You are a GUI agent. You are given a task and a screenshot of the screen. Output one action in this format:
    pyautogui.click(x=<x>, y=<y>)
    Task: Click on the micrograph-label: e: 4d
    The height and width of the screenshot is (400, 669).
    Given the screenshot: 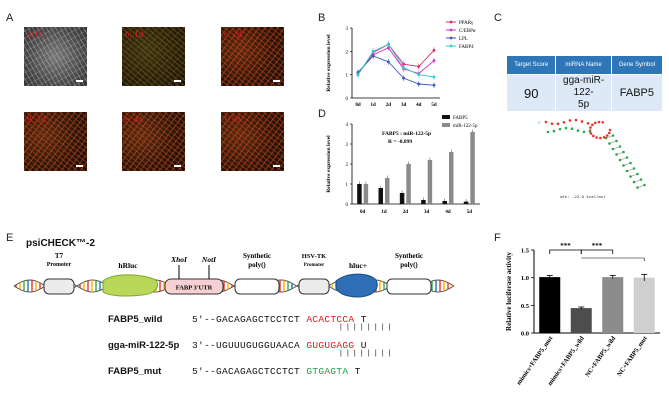 What is the action you would take?
    pyautogui.click(x=134, y=119)
    